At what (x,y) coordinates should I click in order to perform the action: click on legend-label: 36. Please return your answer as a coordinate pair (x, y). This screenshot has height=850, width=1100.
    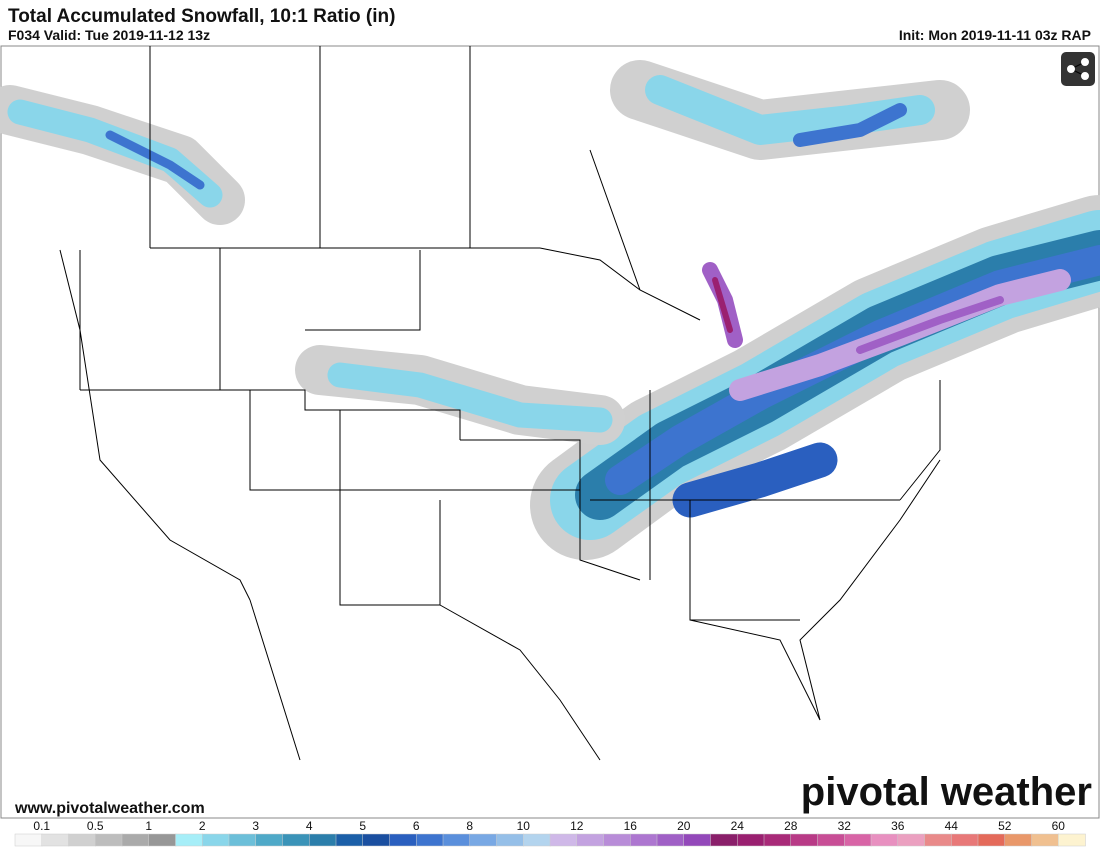
    Looking at the image, I should click on (898, 826).